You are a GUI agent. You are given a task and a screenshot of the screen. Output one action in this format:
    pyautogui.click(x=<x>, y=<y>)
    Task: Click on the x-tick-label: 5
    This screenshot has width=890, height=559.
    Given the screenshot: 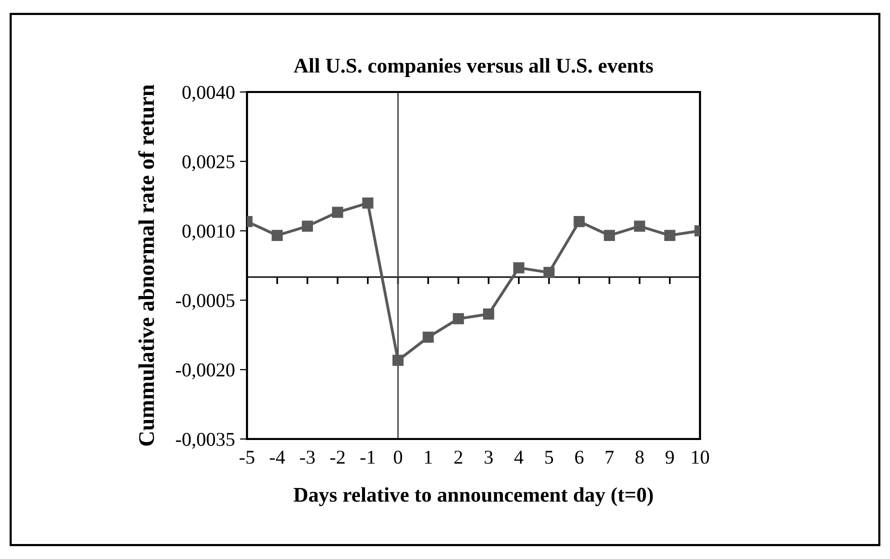 What is the action you would take?
    pyautogui.click(x=549, y=457)
    